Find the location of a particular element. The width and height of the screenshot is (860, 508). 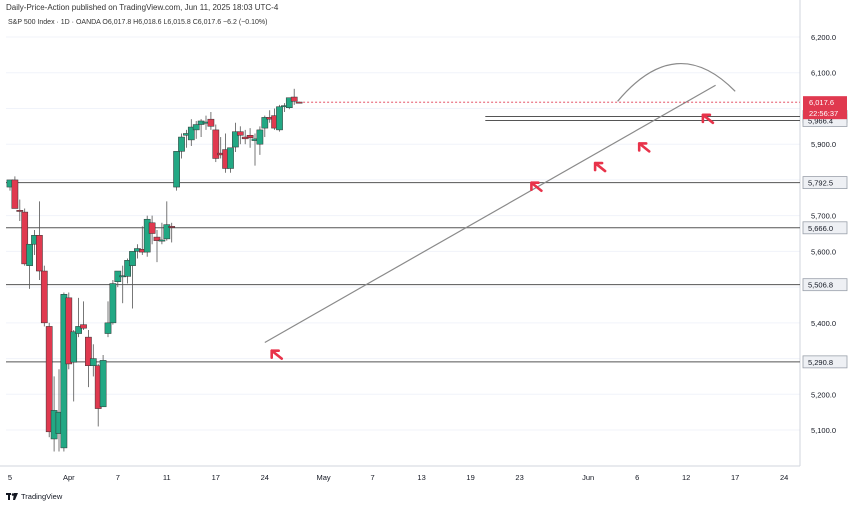

y-tick-label: 6,100.0 is located at coordinates (823, 73).